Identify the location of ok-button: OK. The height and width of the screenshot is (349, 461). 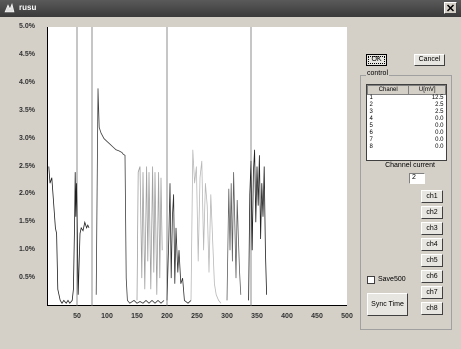
(376, 60).